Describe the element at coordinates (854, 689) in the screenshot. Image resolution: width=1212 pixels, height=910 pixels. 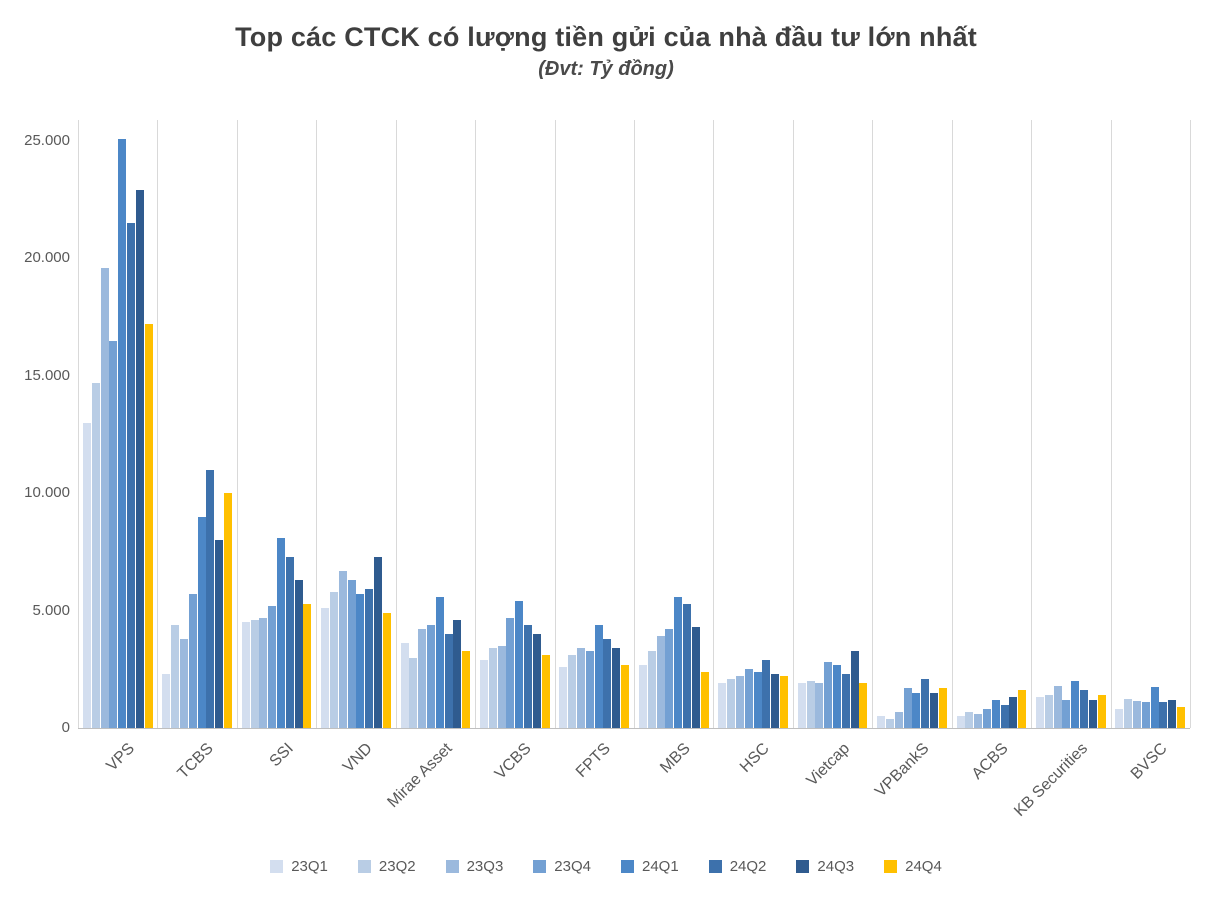
I see `bar-24Q3-Vietcap` at that location.